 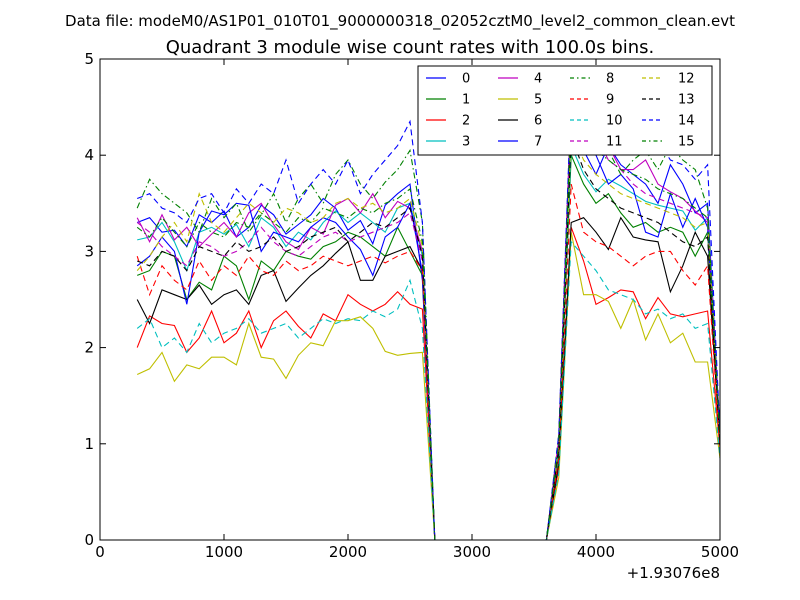 What do you see at coordinates (686, 142) in the screenshot?
I see `legend-label-15: 15` at bounding box center [686, 142].